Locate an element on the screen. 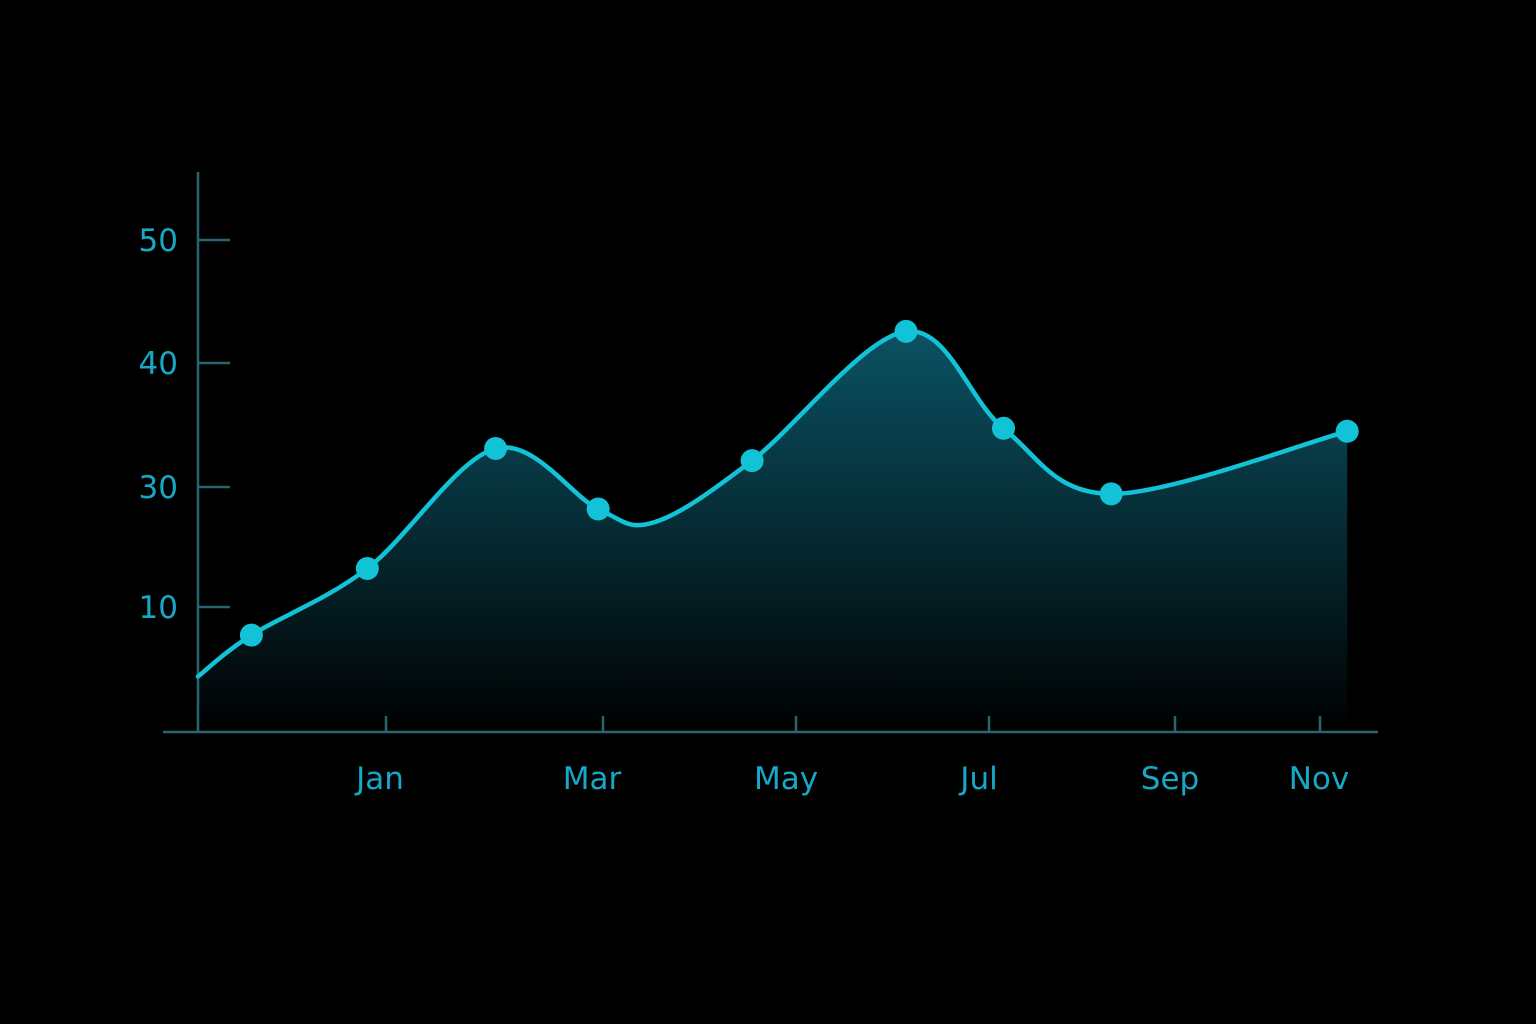 The width and height of the screenshot is (1536, 1024). y-tick-label: 50 is located at coordinates (158, 241).